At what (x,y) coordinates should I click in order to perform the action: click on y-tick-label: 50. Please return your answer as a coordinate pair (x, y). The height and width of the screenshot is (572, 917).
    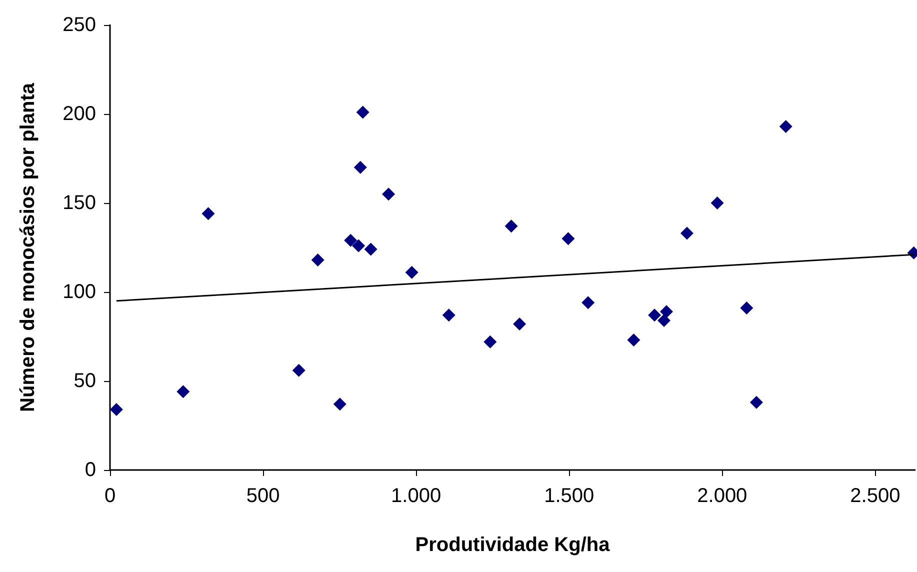
    Looking at the image, I should click on (85, 381).